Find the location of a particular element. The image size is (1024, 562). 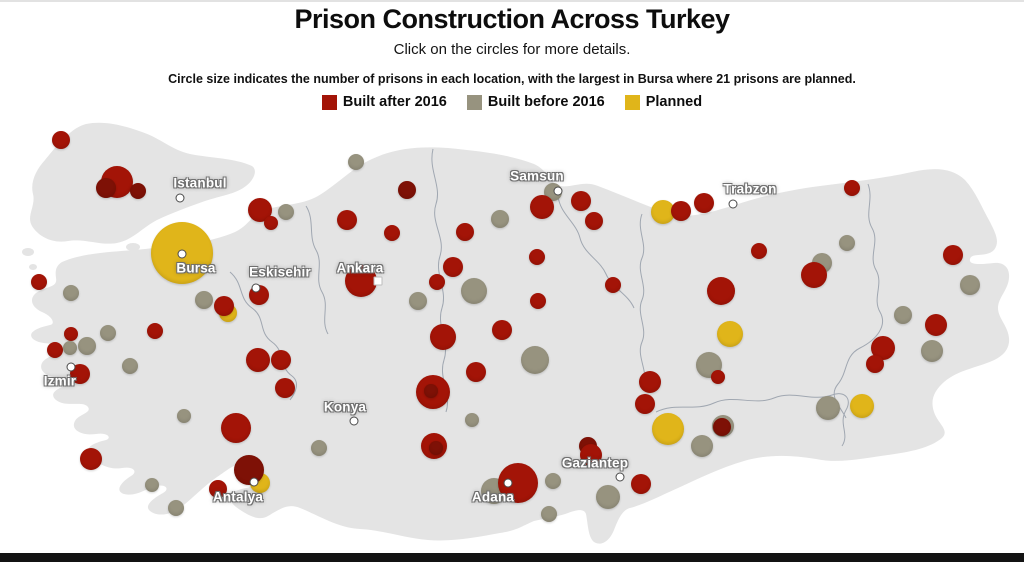

city-label-gaziantep: Gaziantep is located at coordinates (595, 463).